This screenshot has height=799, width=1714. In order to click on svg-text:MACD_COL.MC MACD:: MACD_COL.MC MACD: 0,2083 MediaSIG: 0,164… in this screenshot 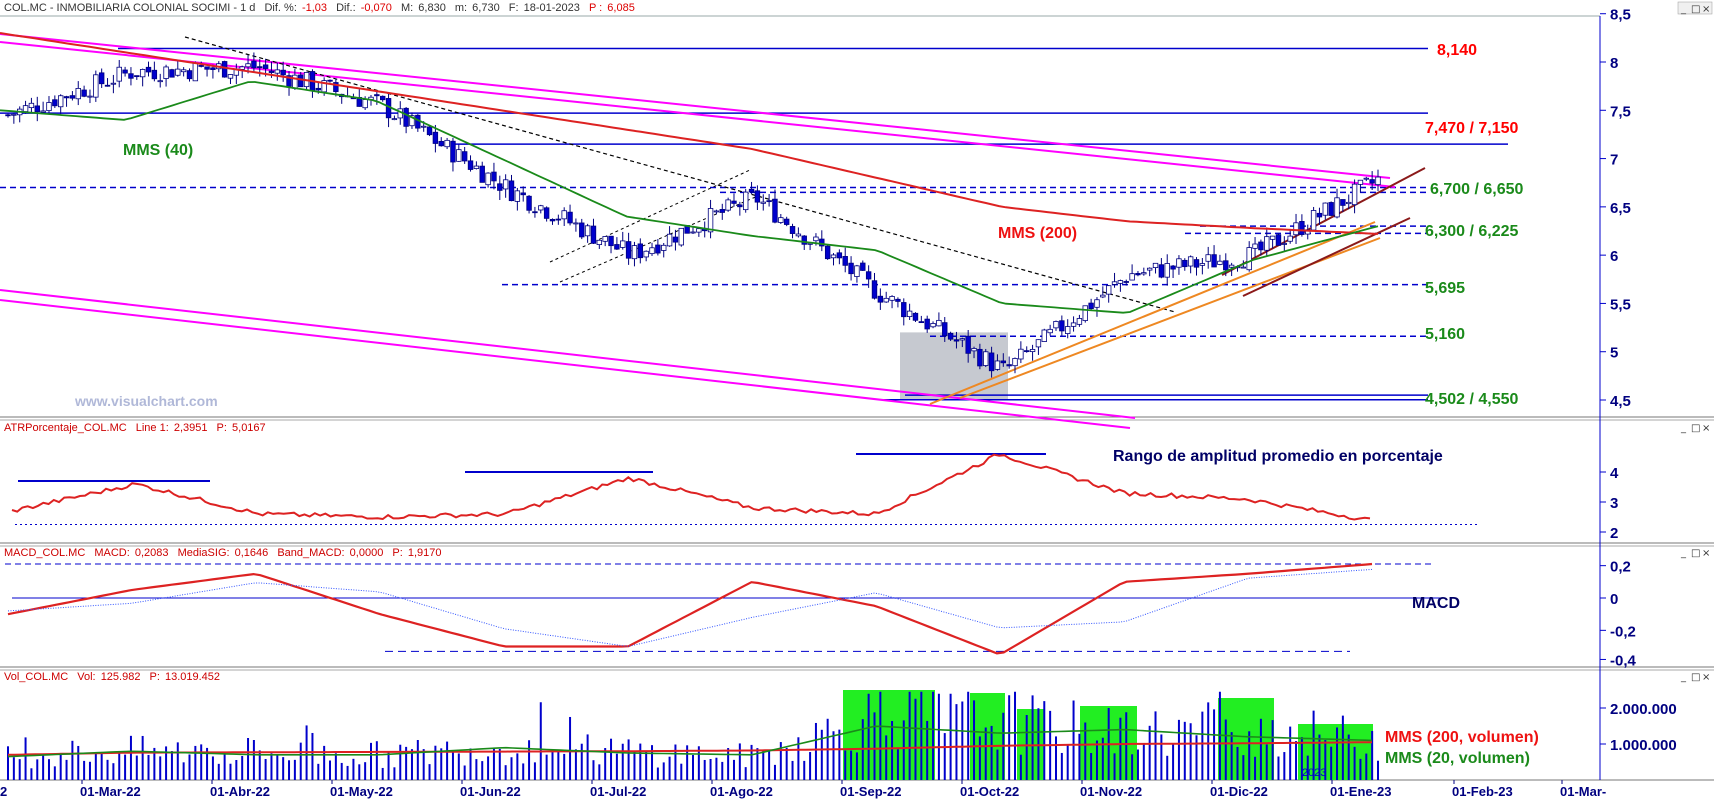, I will do `click(223, 553)`.